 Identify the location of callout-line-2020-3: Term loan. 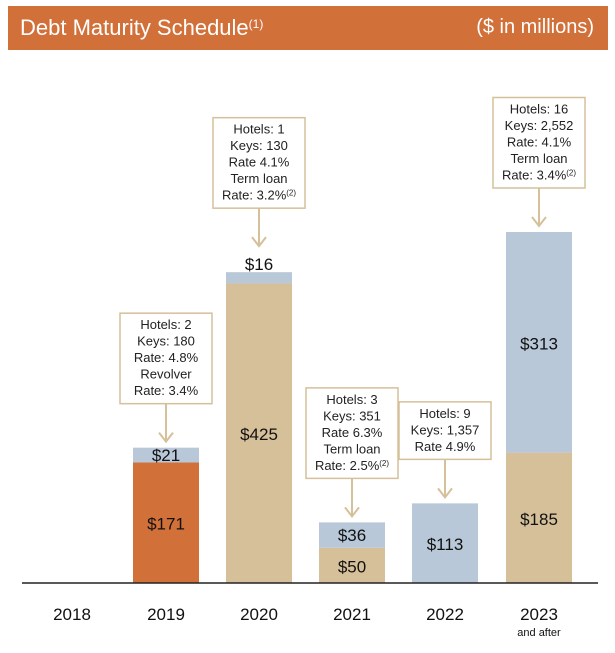
(258, 178).